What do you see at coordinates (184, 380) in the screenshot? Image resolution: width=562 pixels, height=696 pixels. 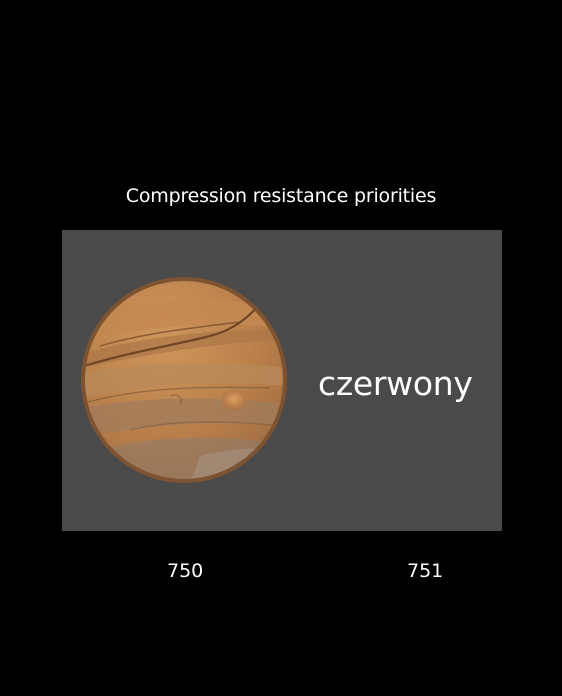 I see `jupiter-planet-icon` at bounding box center [184, 380].